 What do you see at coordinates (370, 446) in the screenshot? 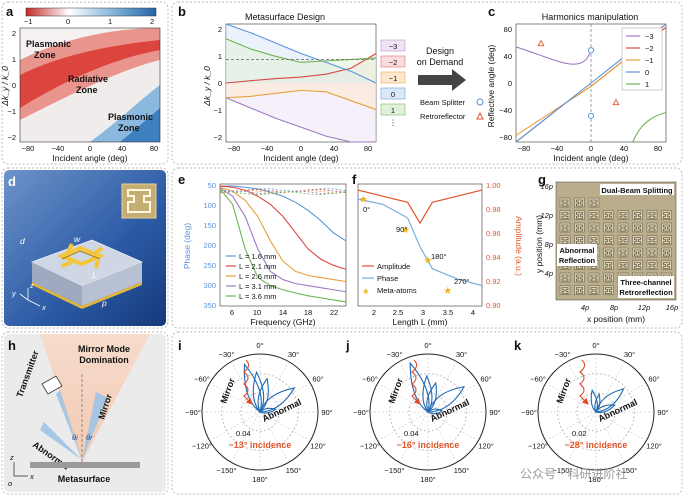
I see `angle-label: −120°` at bounding box center [370, 446].